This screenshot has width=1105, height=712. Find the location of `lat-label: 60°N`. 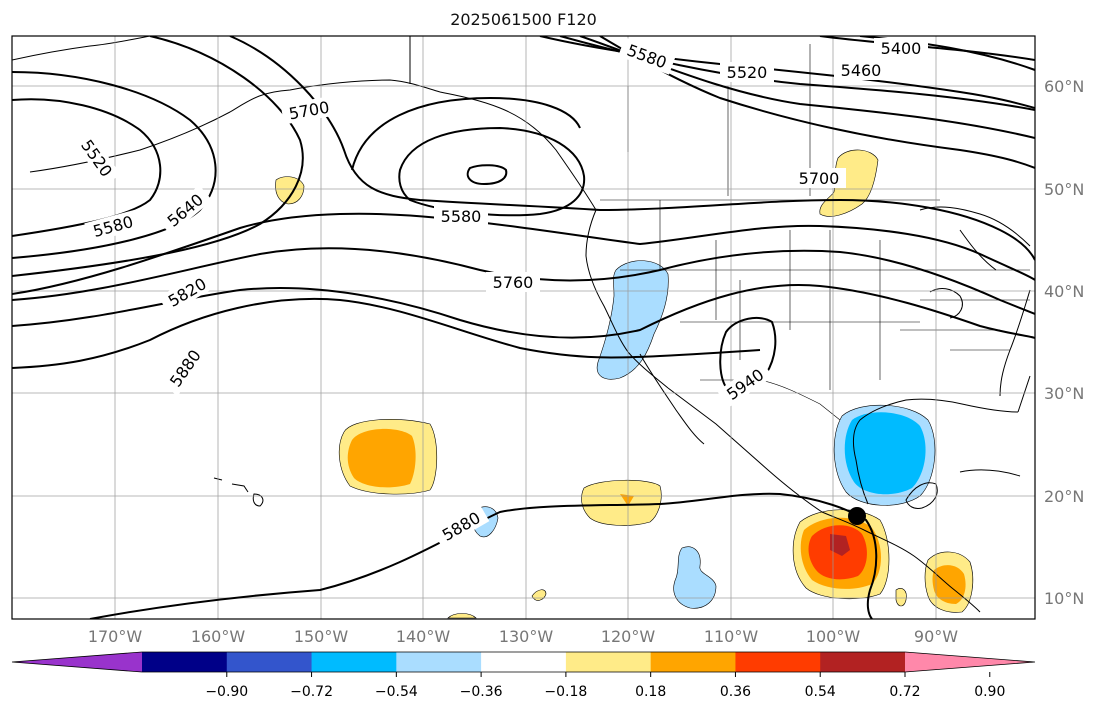

lat-label: 60°N is located at coordinates (1064, 86).